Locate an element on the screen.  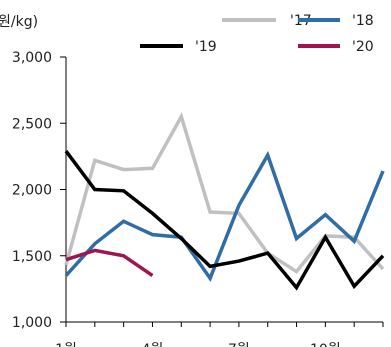
y-tick-label: 1,000 is located at coordinates (32, 323).